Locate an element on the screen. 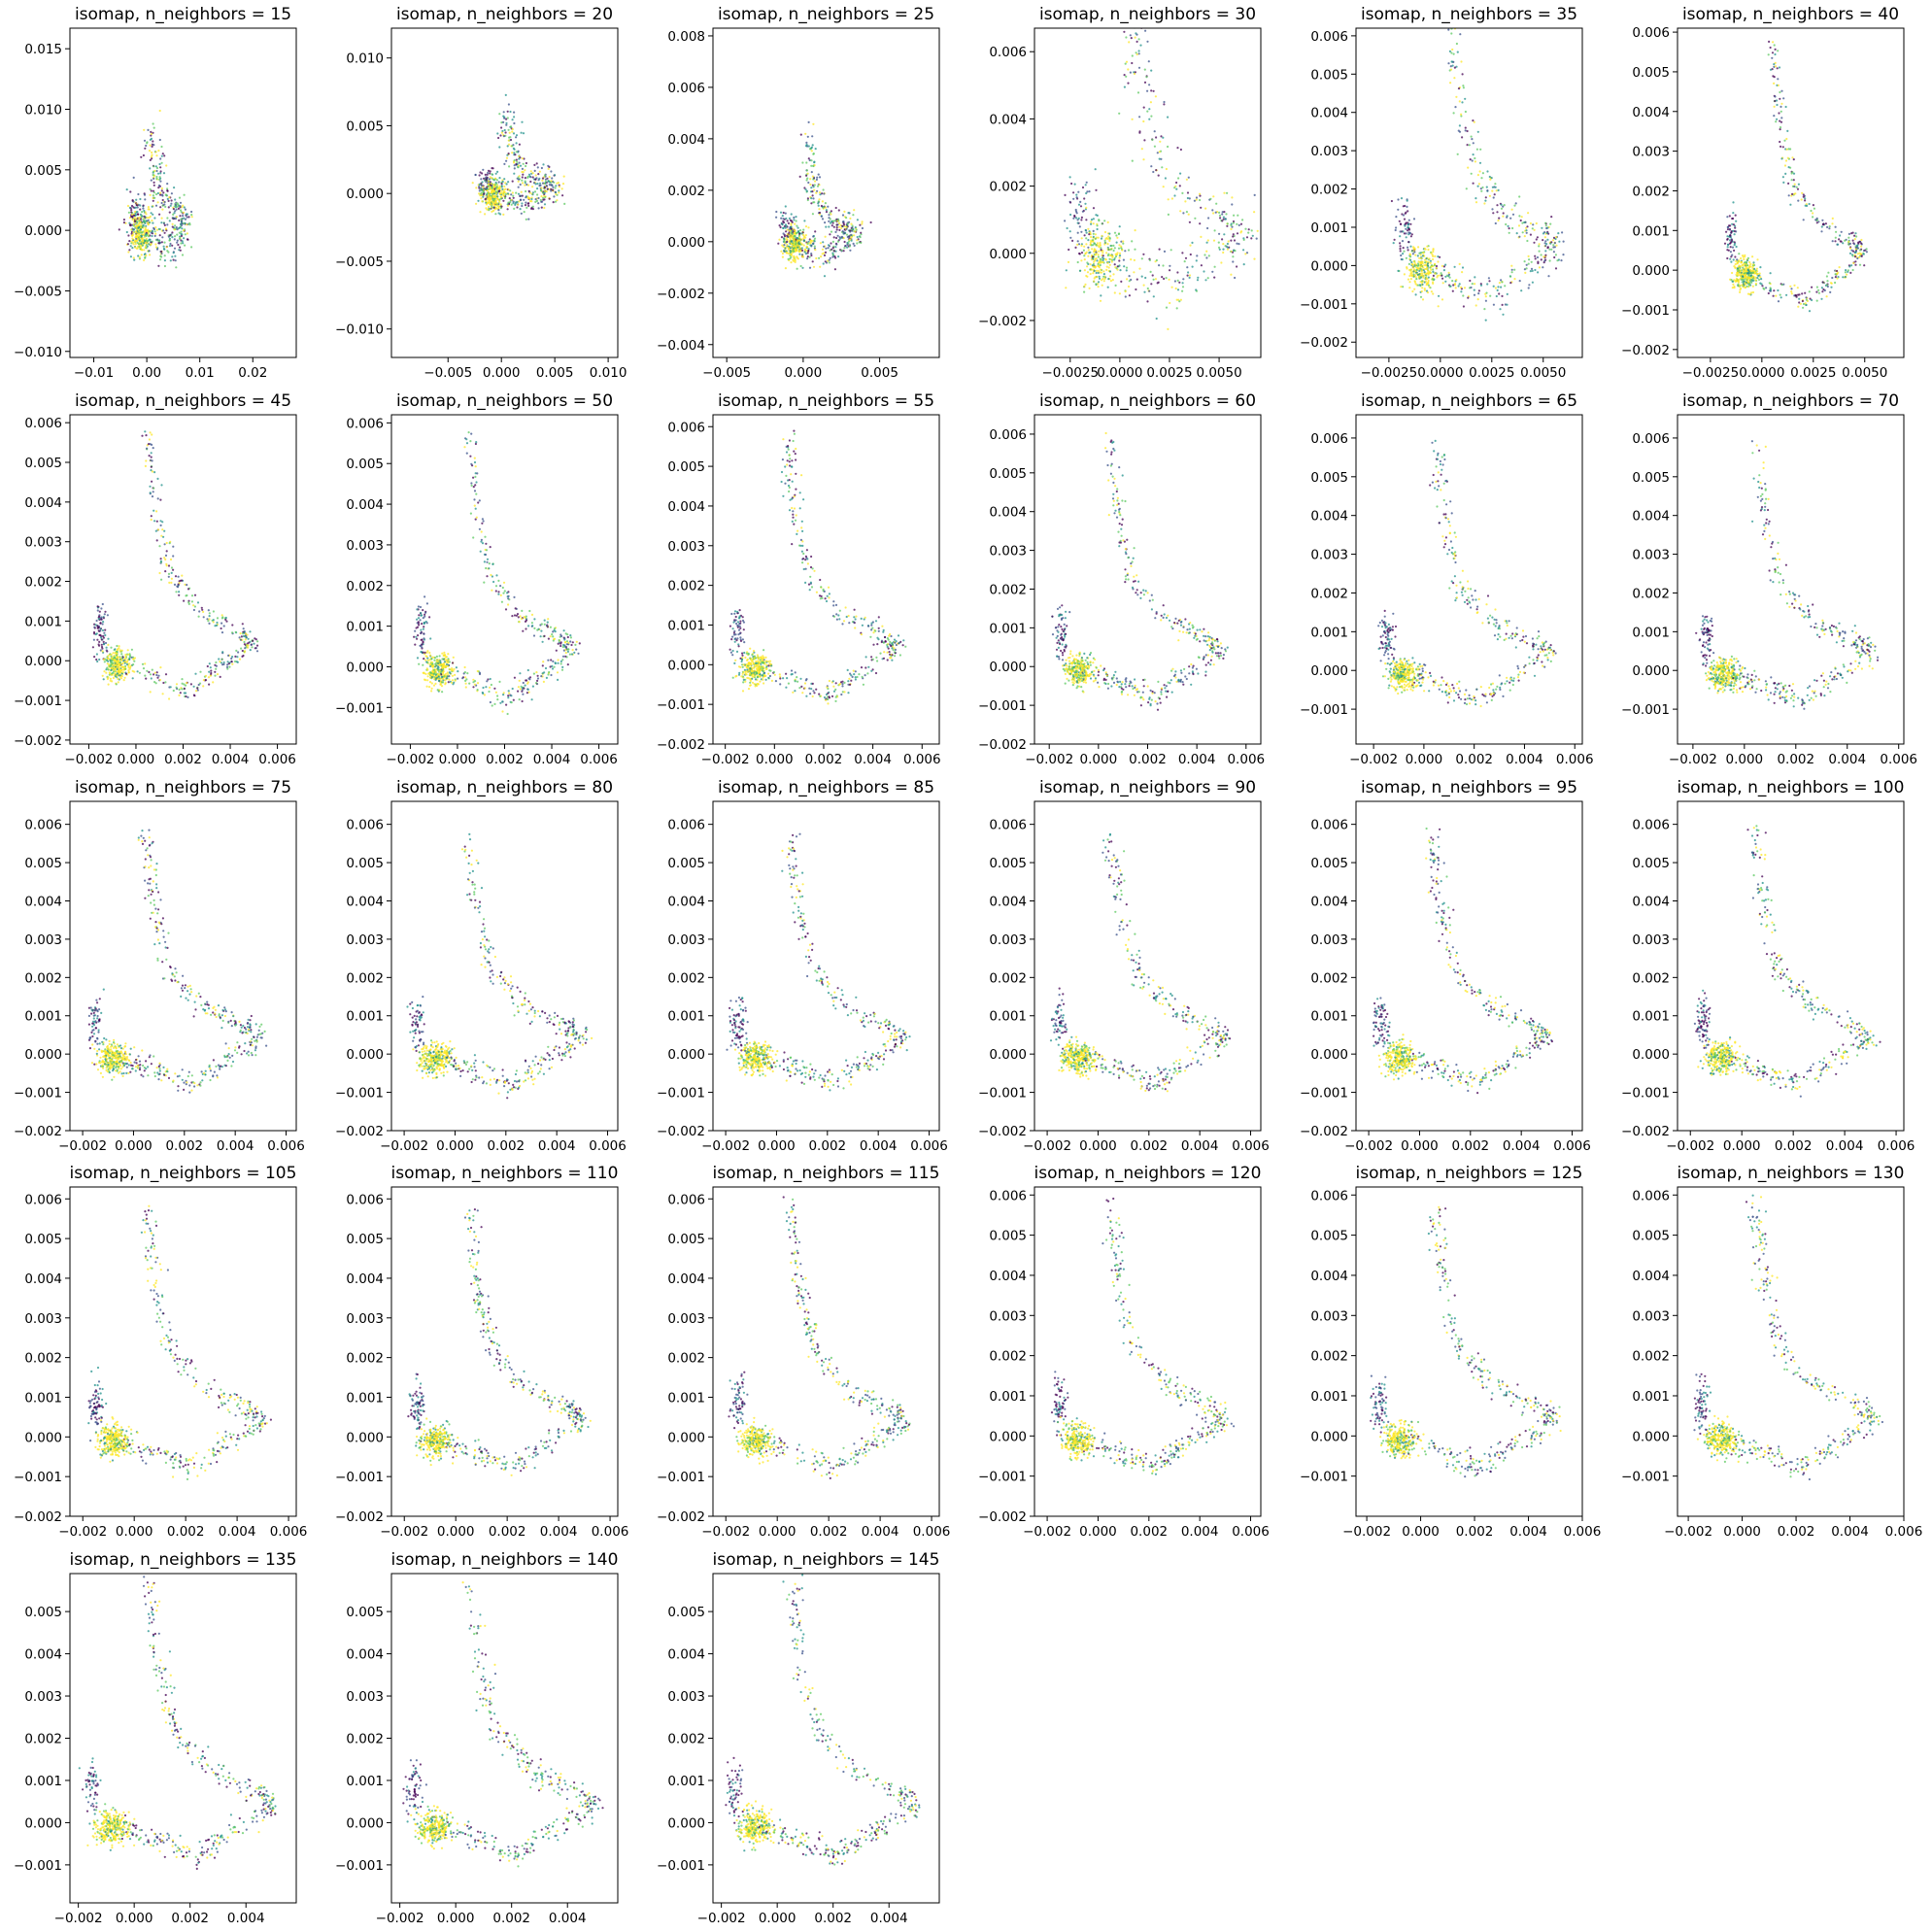 The width and height of the screenshot is (1932, 1932). y-tick-label: 0.002 is located at coordinates (1008, 187).